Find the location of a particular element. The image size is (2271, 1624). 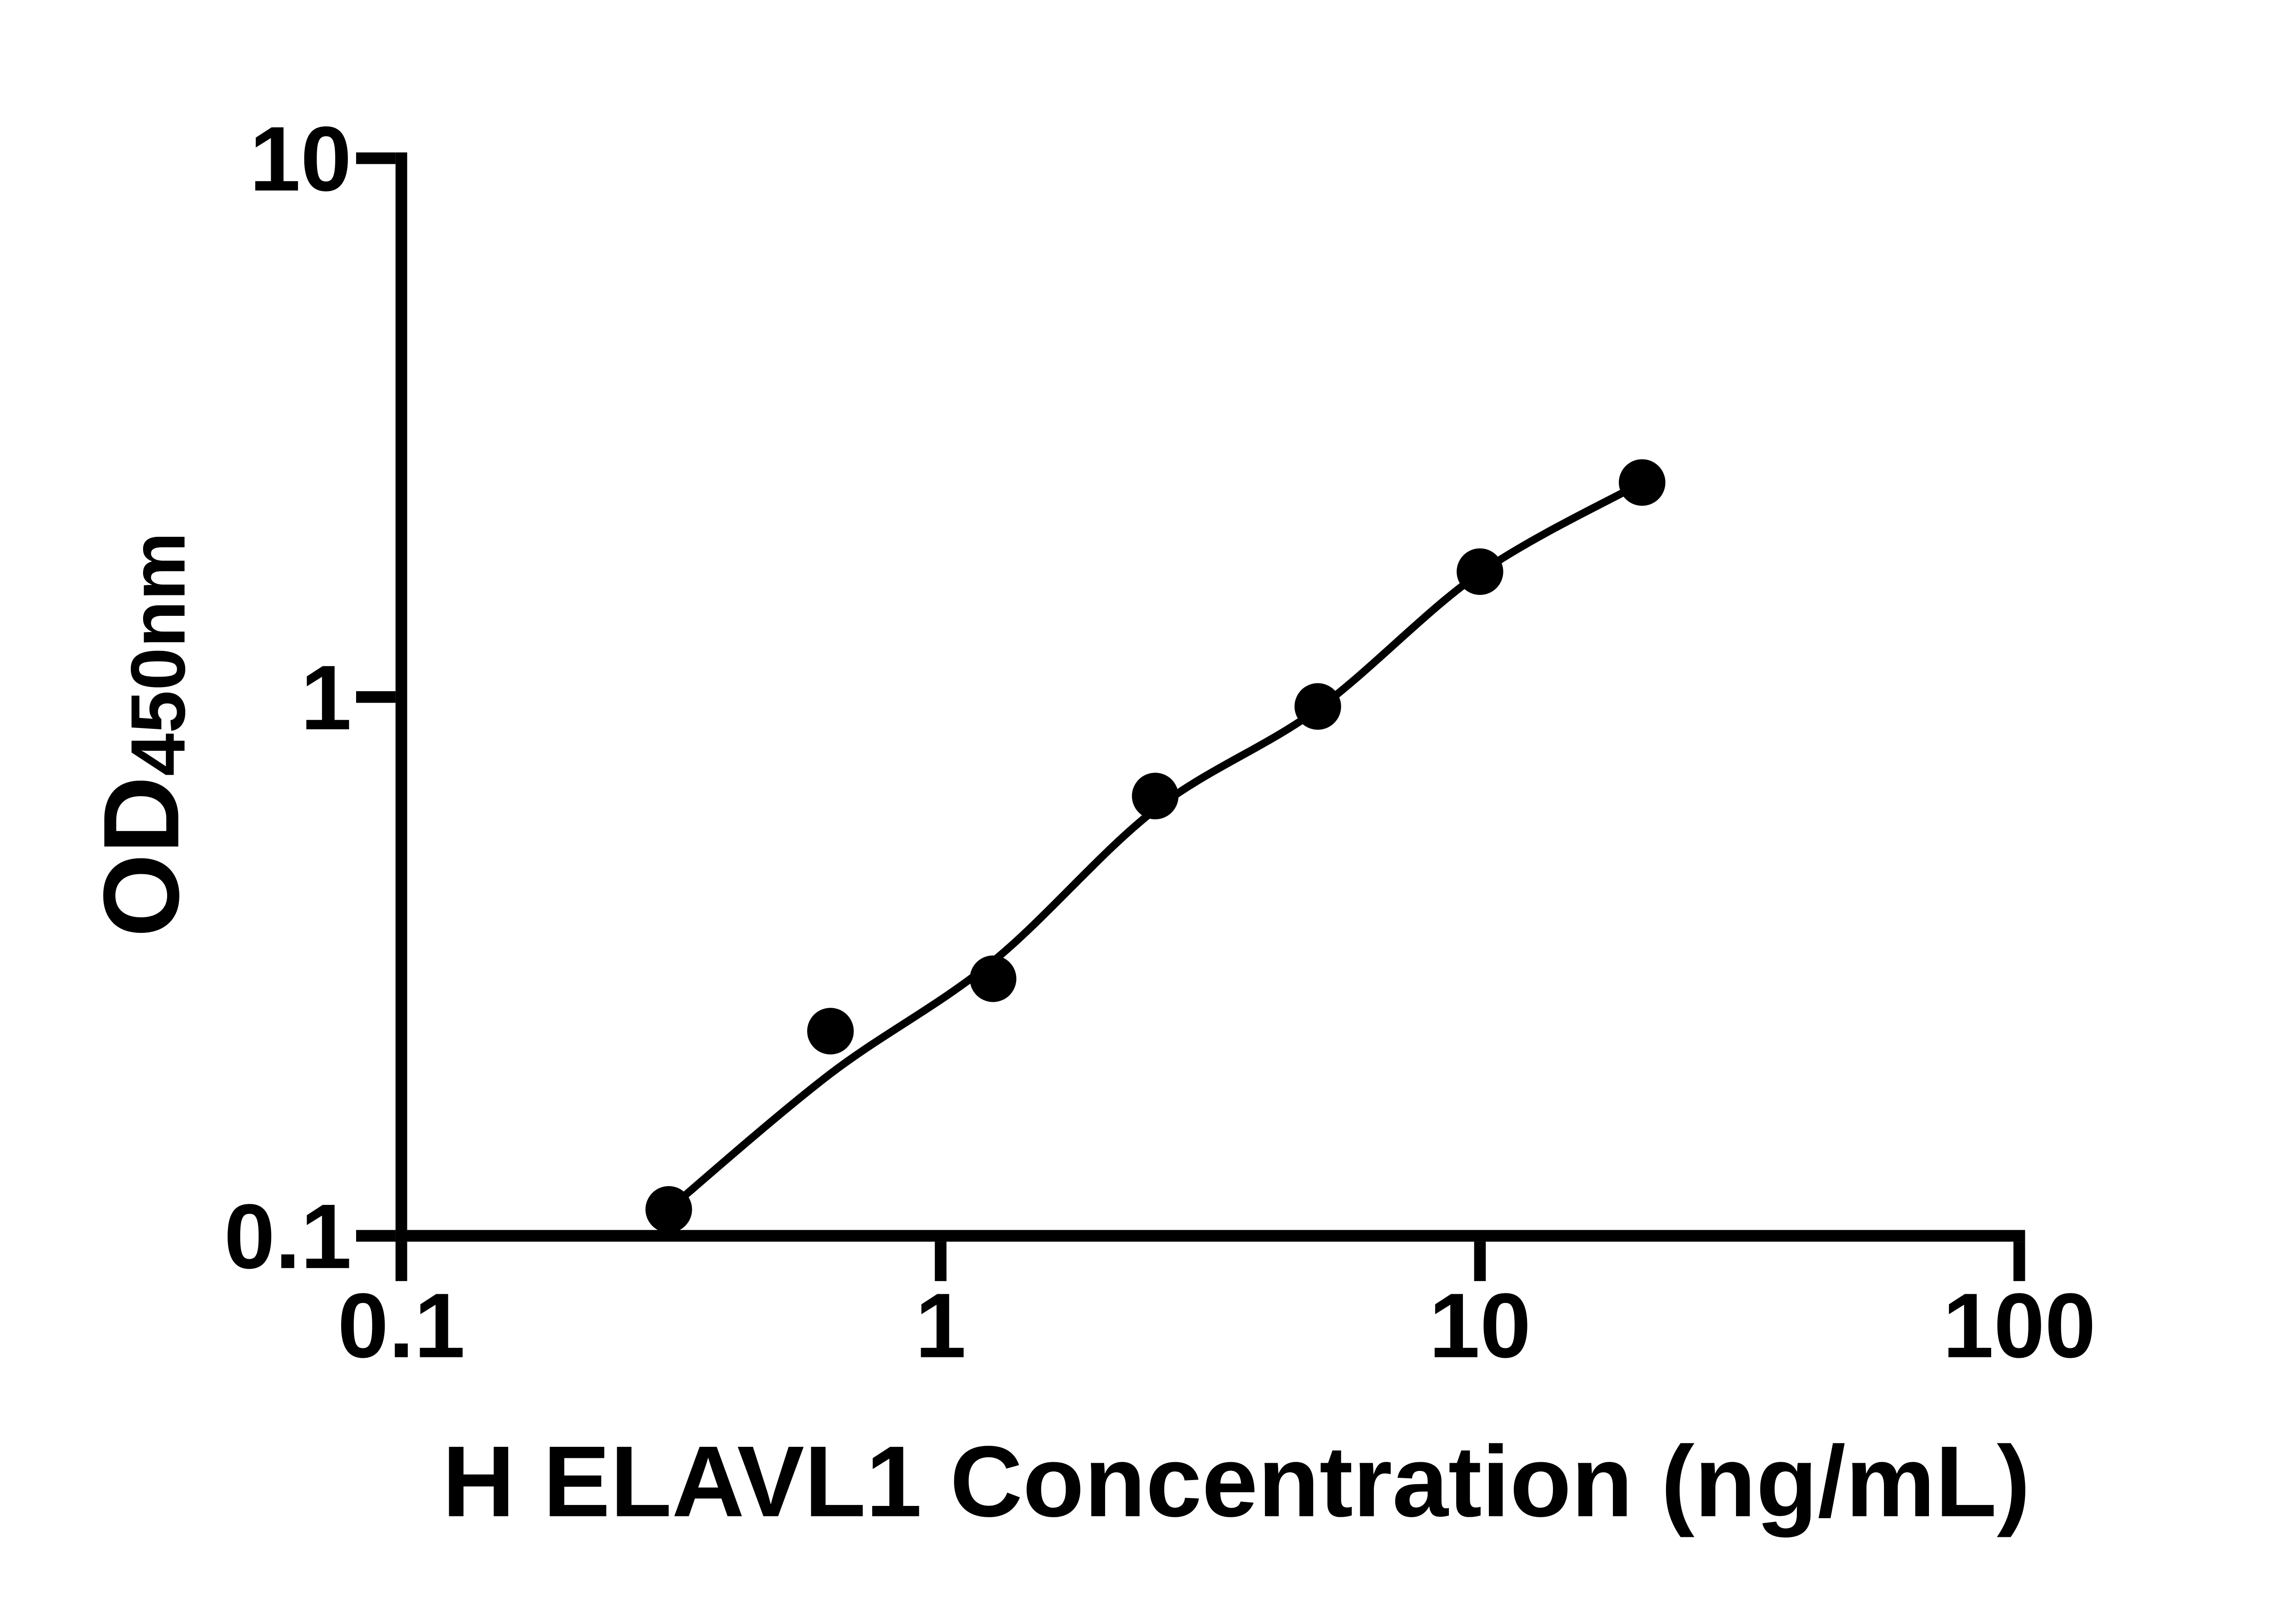

y-axis-title: OD450nm is located at coordinates (142, 734).